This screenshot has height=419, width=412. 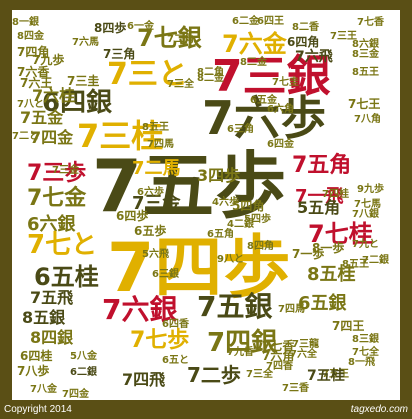 I want to click on cloud-word: 7六香, so click(x=33, y=72).